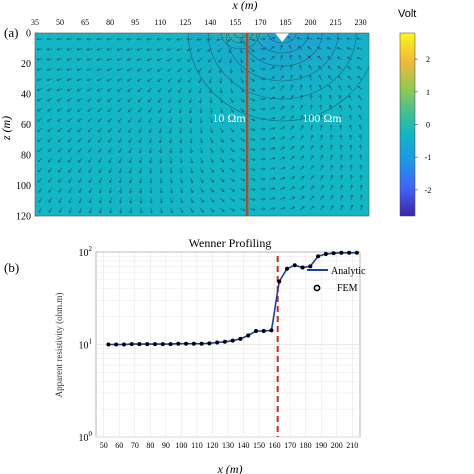 This screenshot has width=474, height=474. What do you see at coordinates (306, 445) in the screenshot?
I see `b-x-tick-label: 180` at bounding box center [306, 445].